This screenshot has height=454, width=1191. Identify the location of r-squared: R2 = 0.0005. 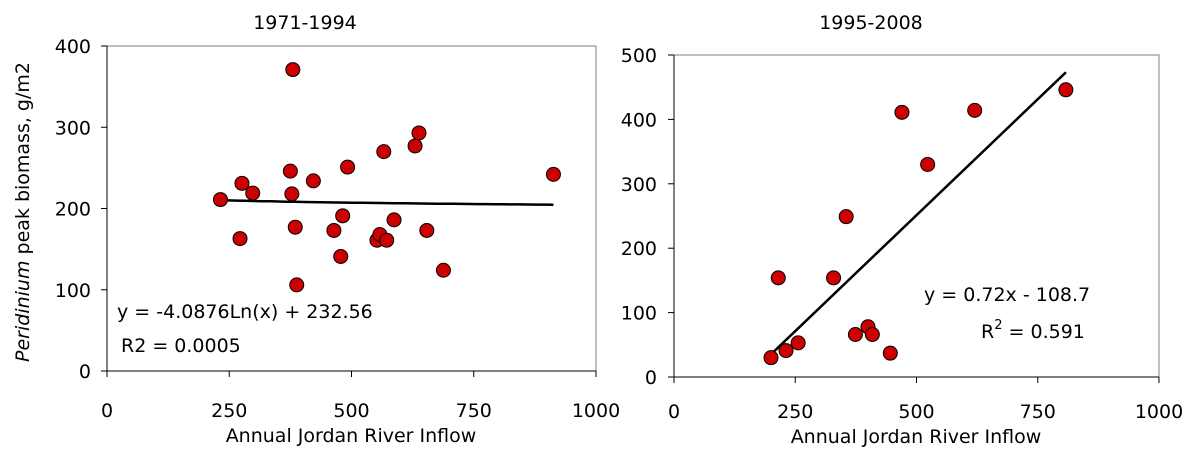
(181, 346).